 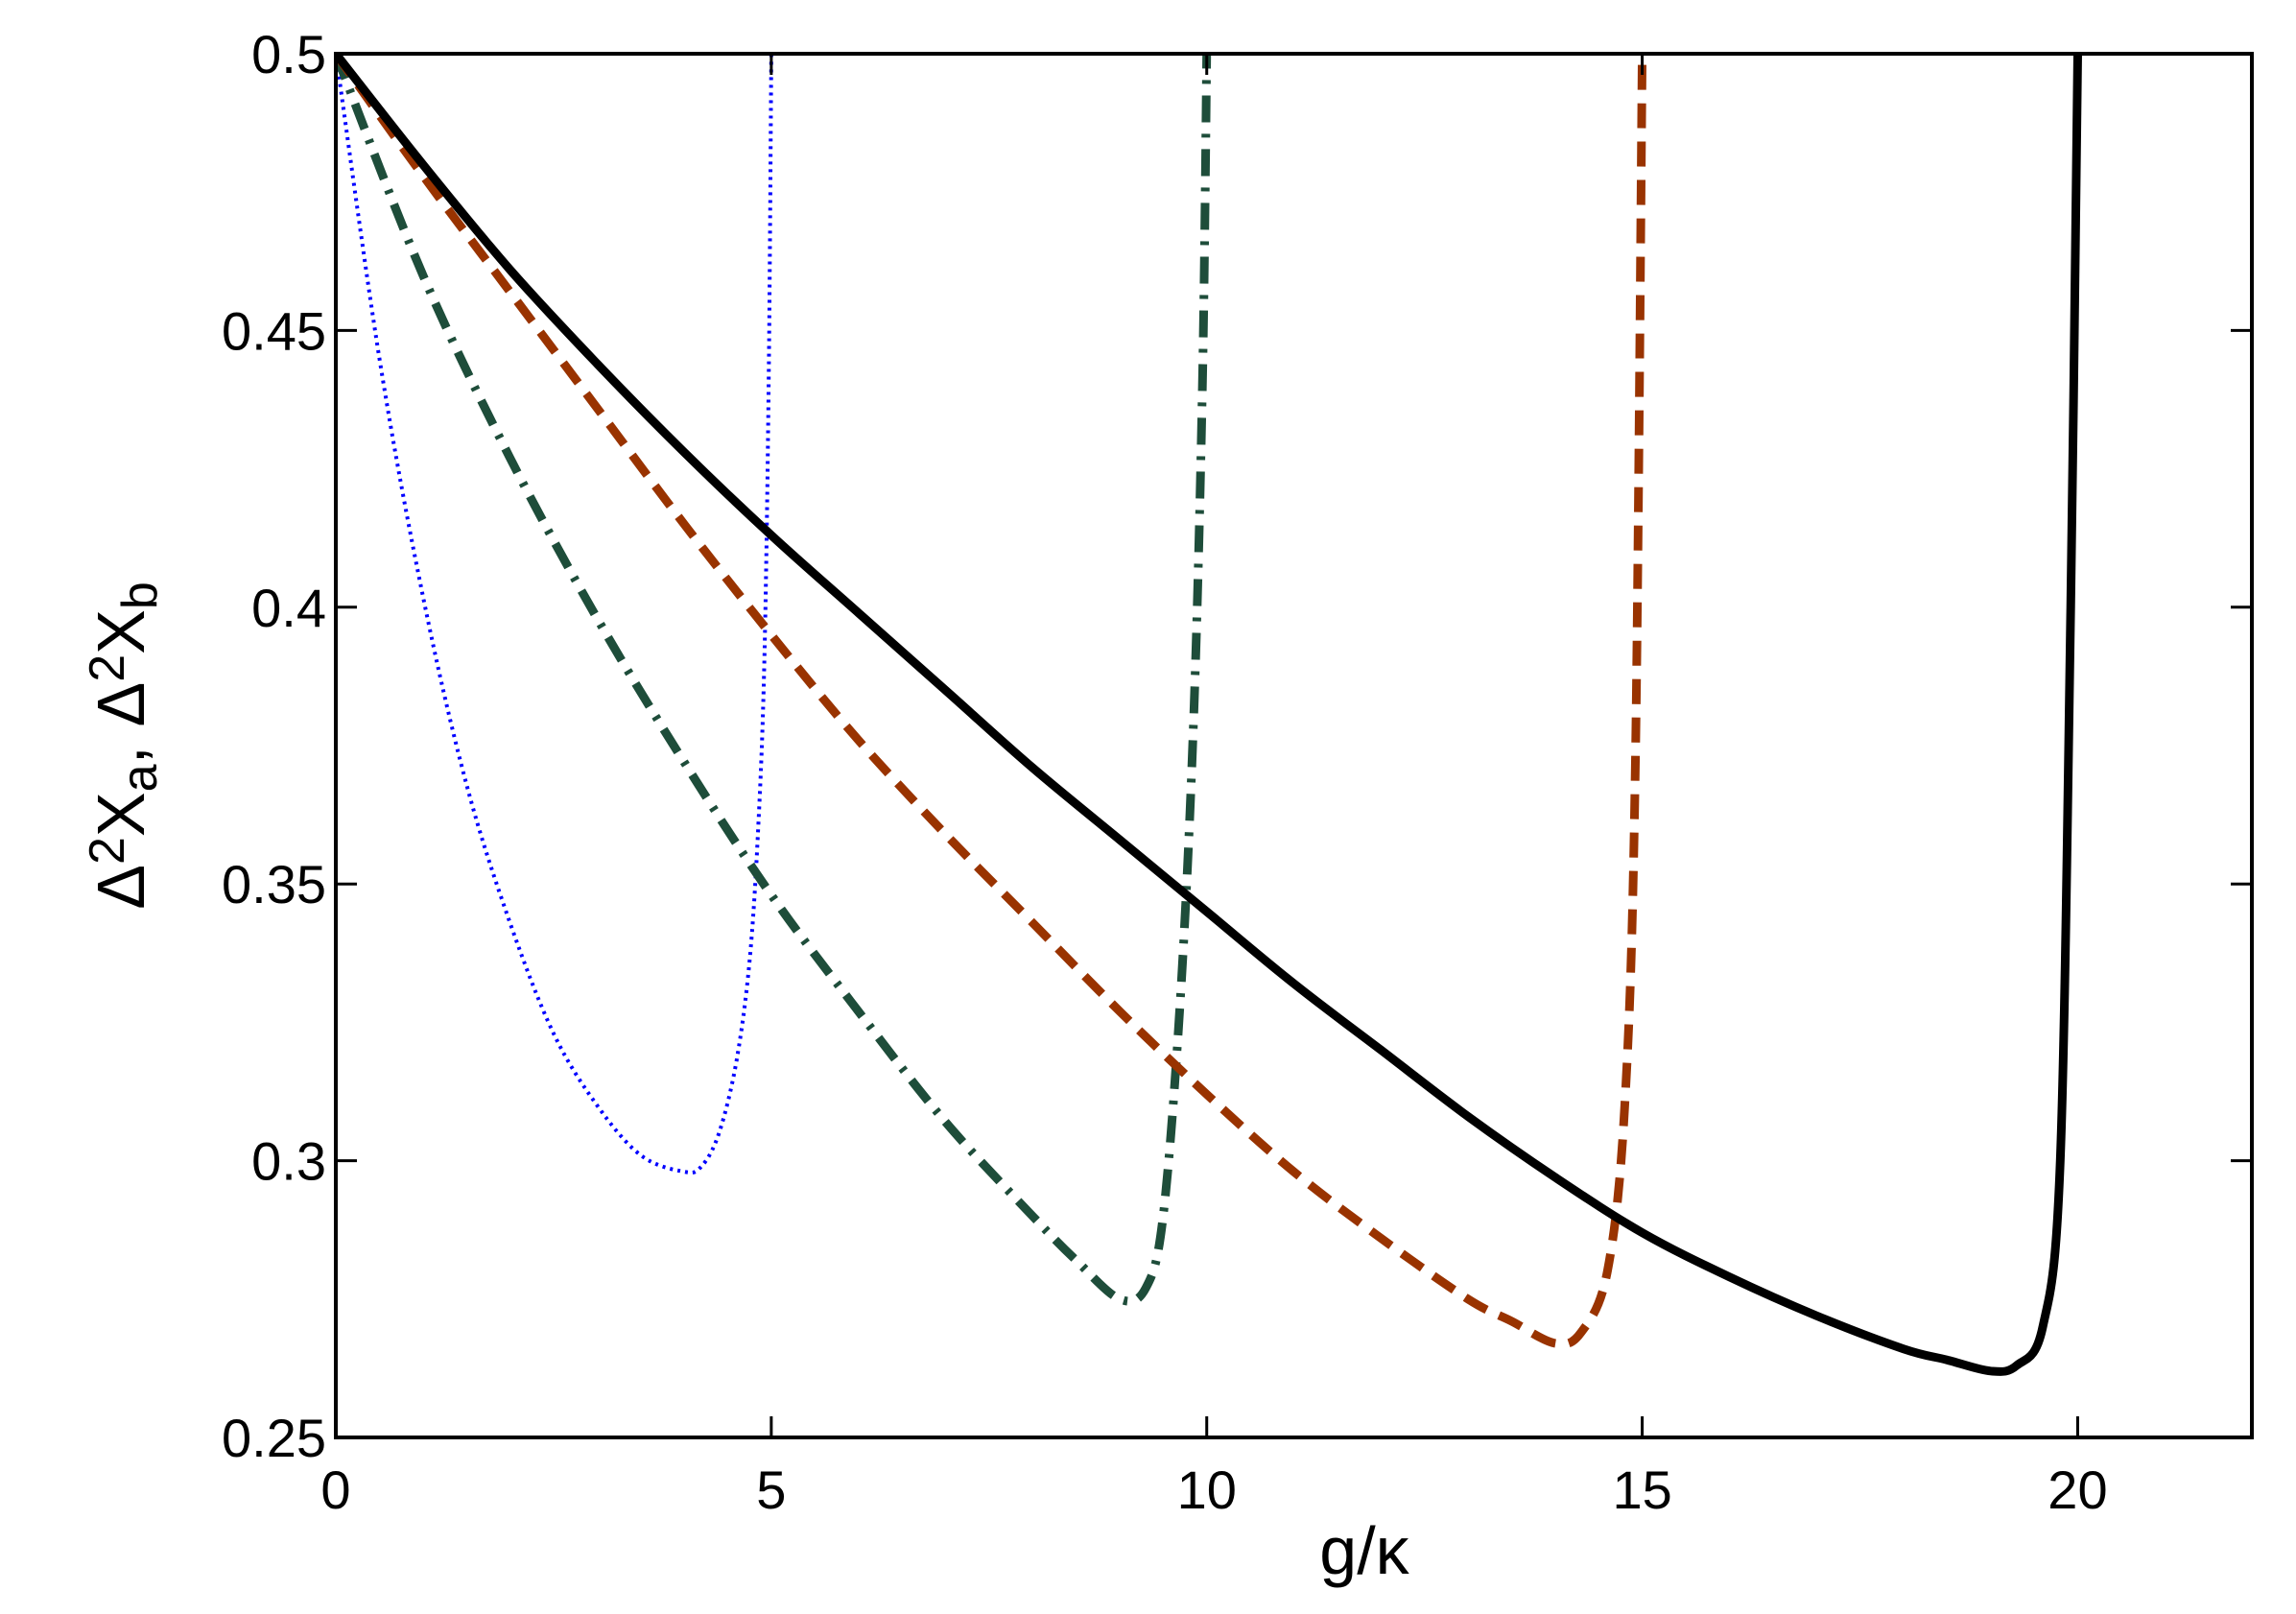 What do you see at coordinates (120, 723) in the screenshot?
I see `y-axis-title-part: , Δ` at bounding box center [120, 723].